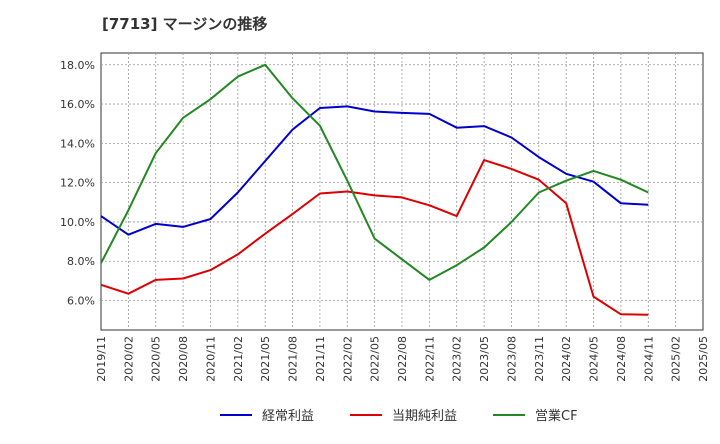 The width and height of the screenshot is (720, 444). Describe the element at coordinates (457, 359) in the screenshot. I see `x-tick-label: 2023/02` at that location.